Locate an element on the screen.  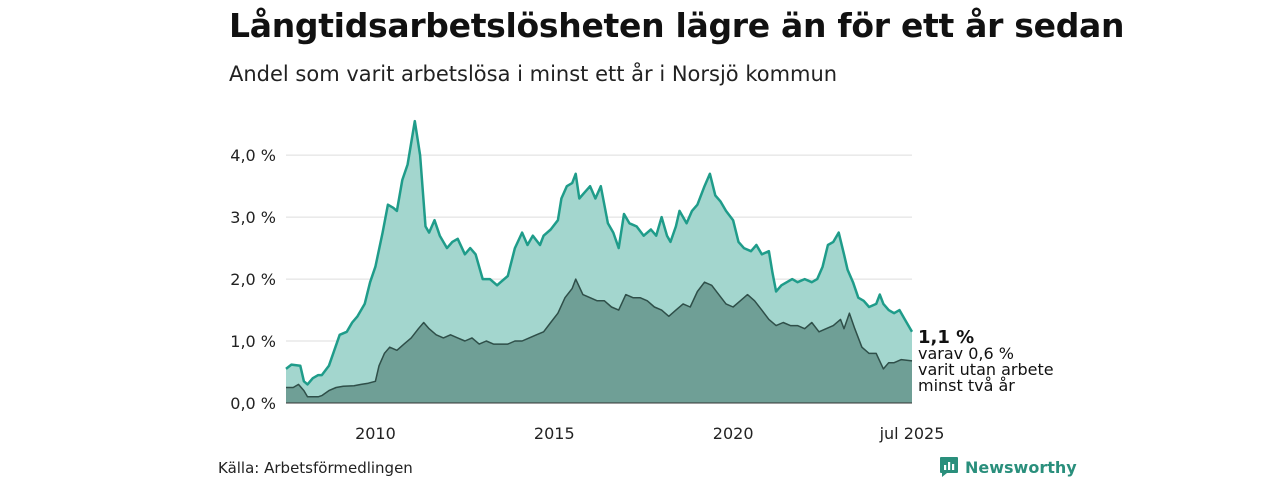
x-tick-label: 2010 is located at coordinates (375, 433).